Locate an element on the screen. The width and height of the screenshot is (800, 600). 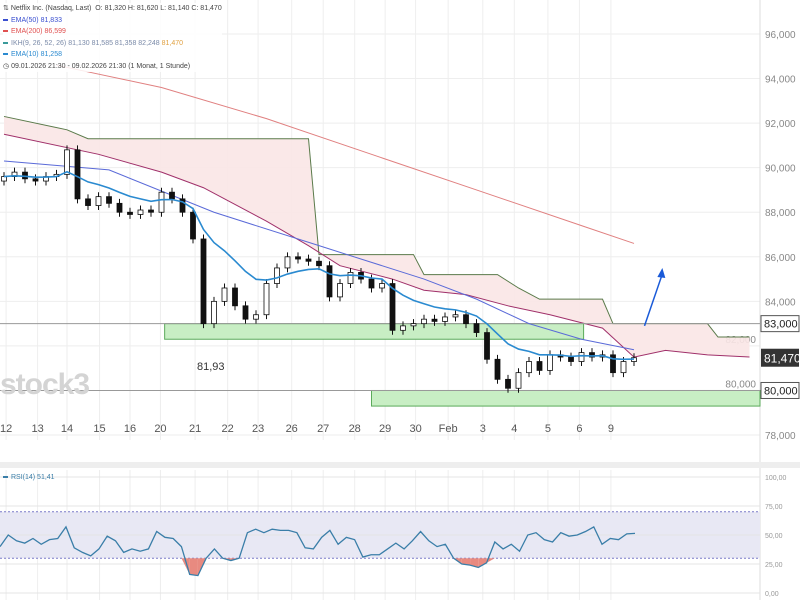
x-tick-label: 6 is located at coordinates (579, 429).